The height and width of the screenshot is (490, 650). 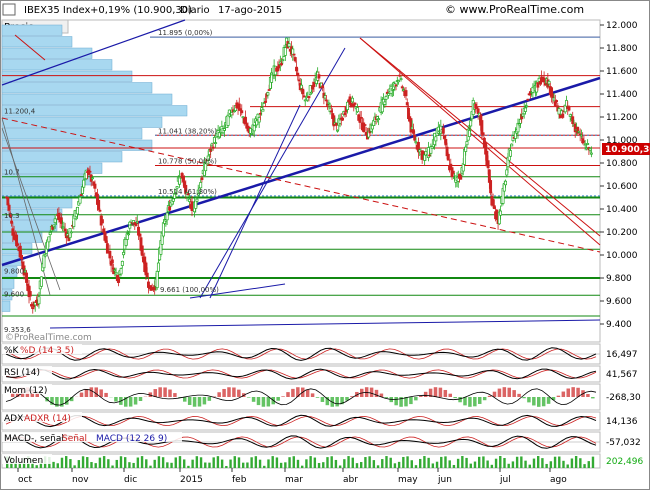 What do you see at coordinates (622, 256) in the screenshot?
I see `y-tick-label: 10.000` at bounding box center [622, 256].